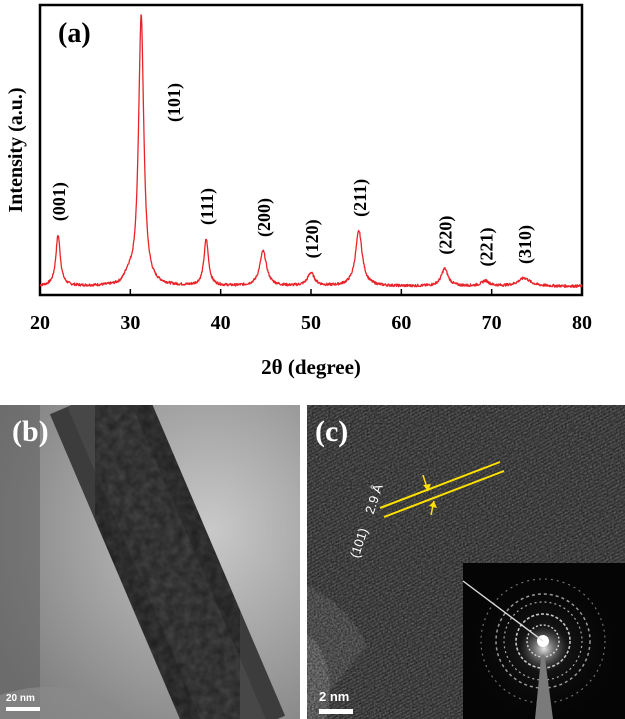  What do you see at coordinates (130, 323) in the screenshot?
I see `x-tick-label: 30` at bounding box center [130, 323].